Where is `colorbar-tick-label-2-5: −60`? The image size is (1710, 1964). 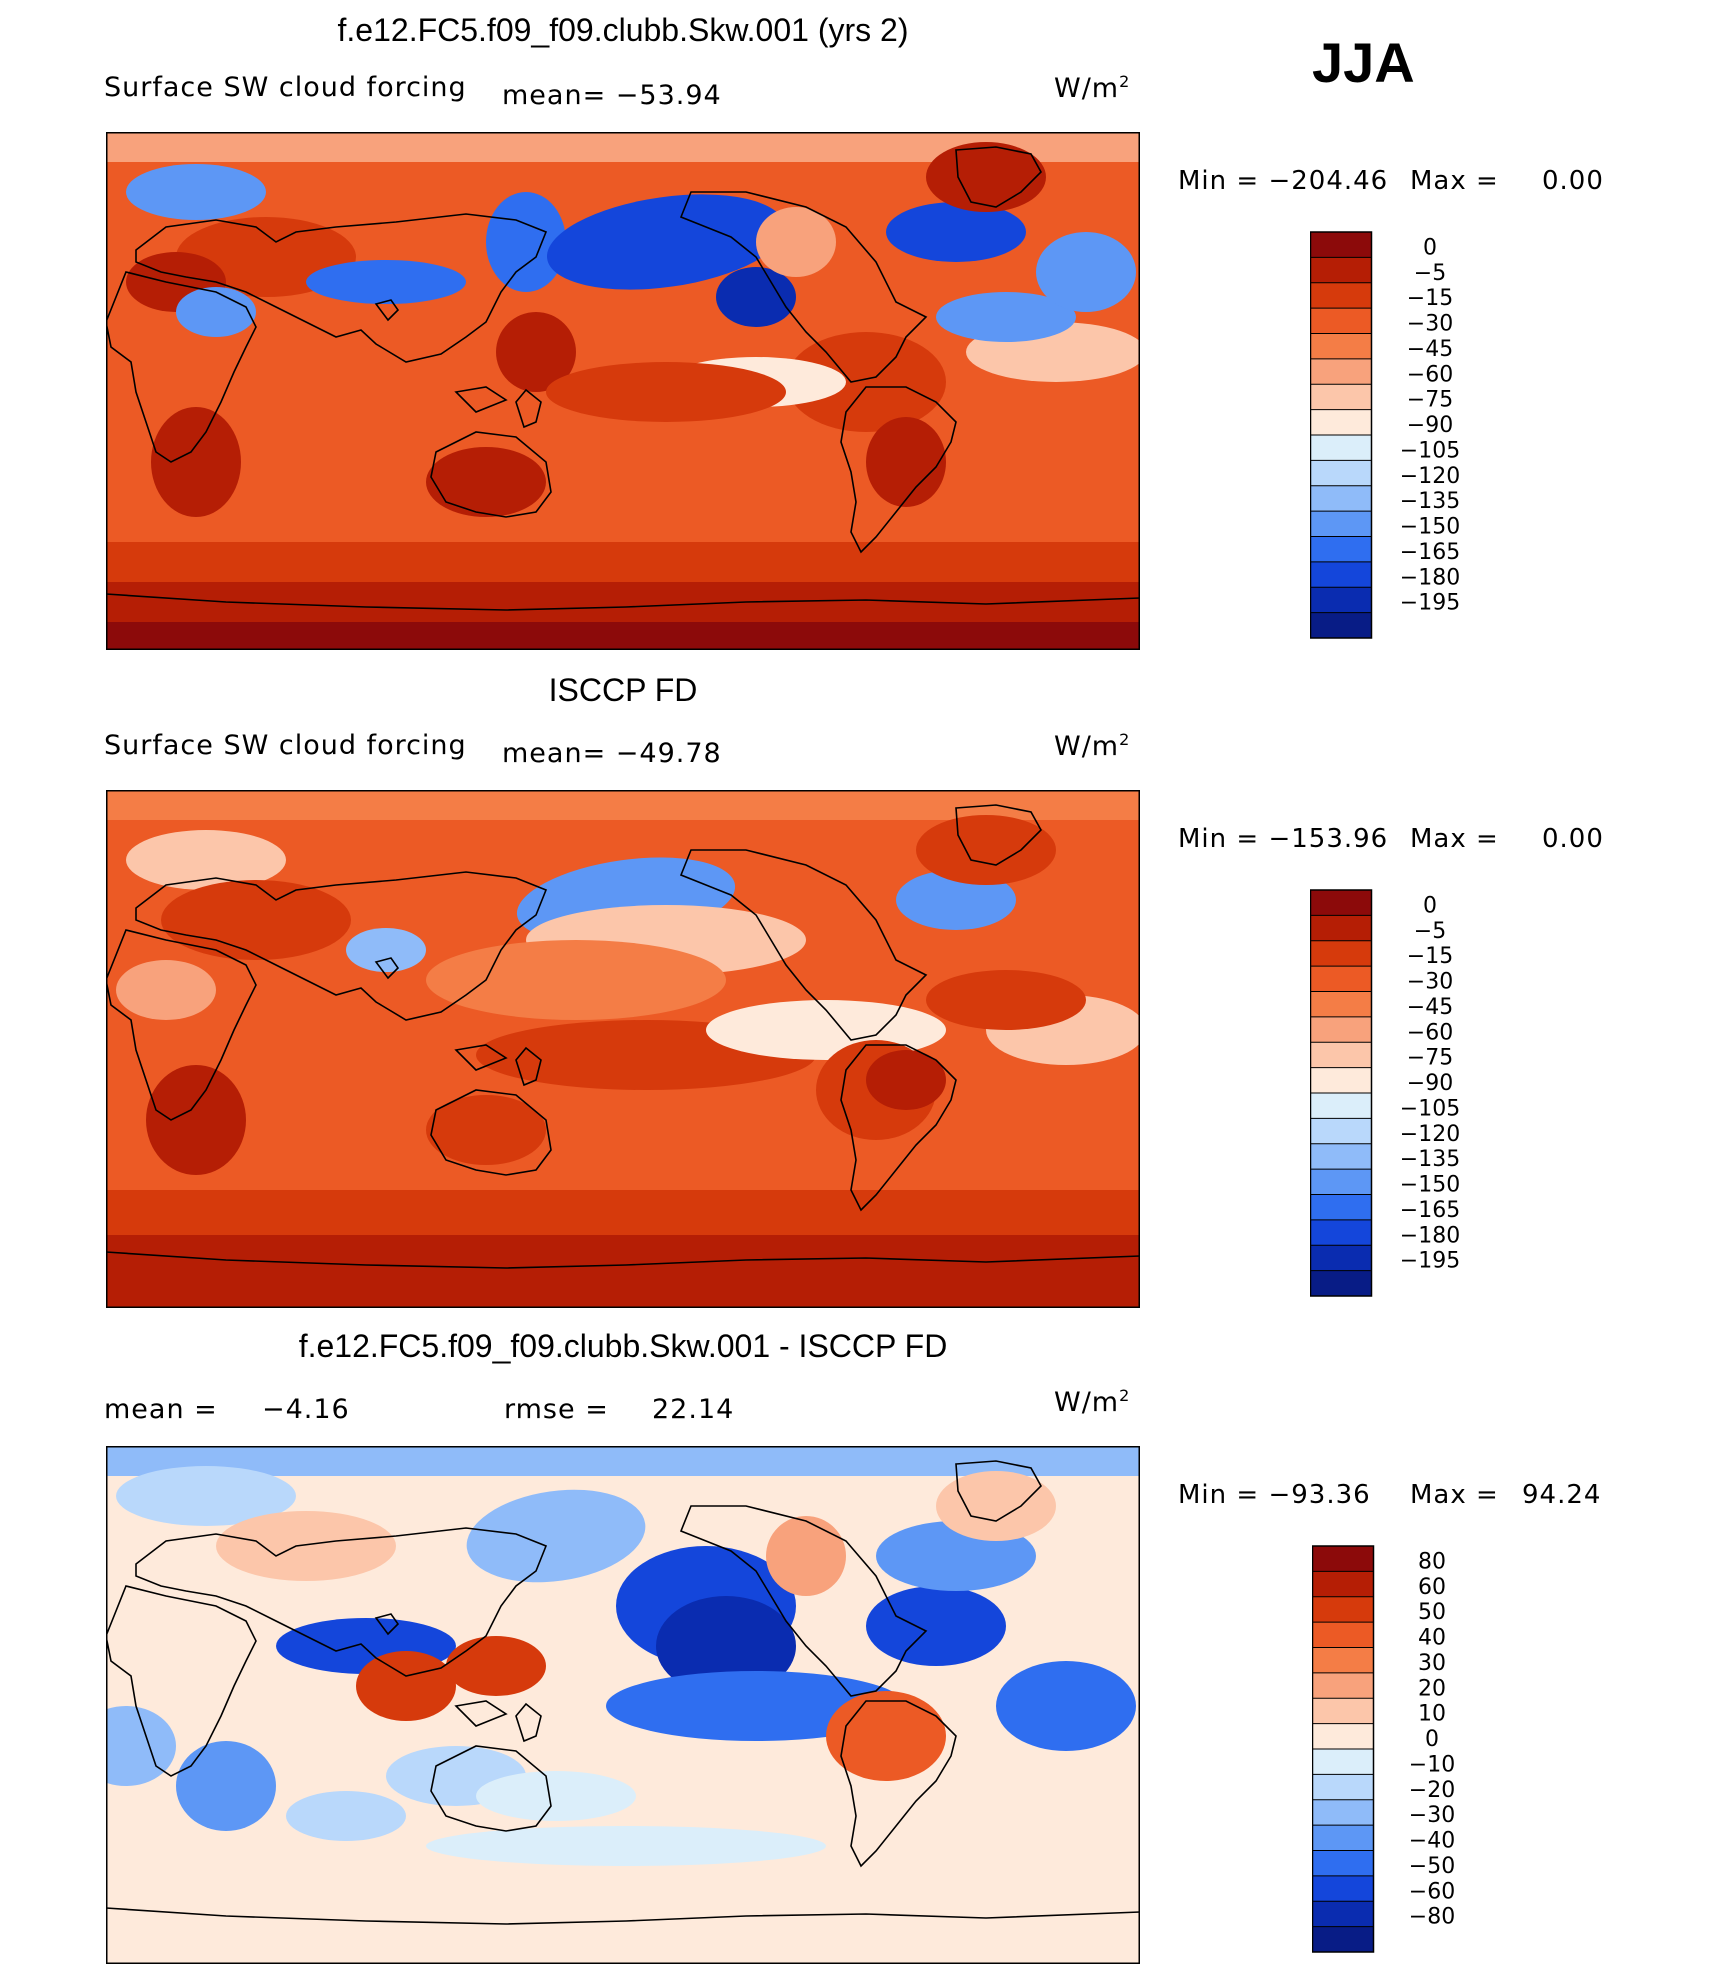 colorbar-tick-label-2-5: −60 is located at coordinates (1430, 1032).